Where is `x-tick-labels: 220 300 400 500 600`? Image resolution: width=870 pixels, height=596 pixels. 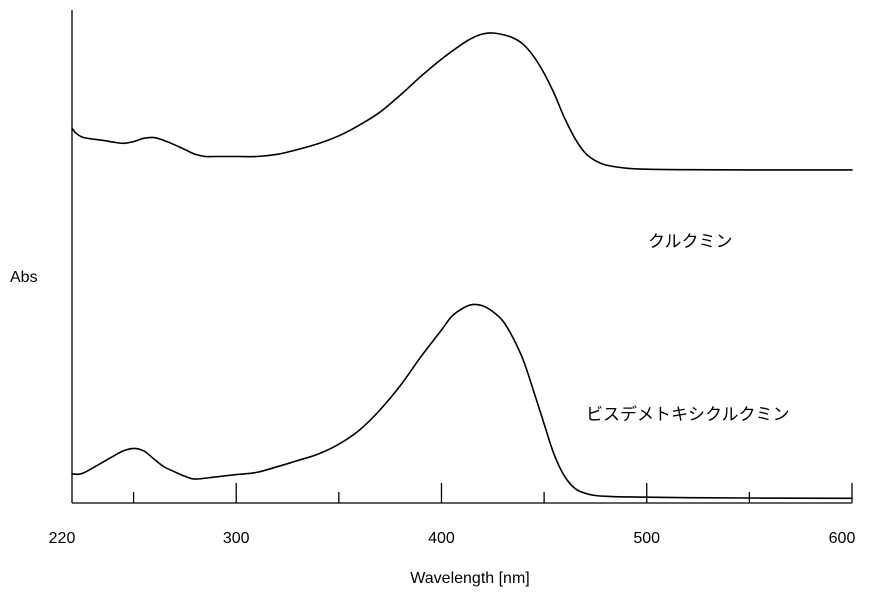
x-tick-labels: 220 300 400 500 600 is located at coordinates (452, 538).